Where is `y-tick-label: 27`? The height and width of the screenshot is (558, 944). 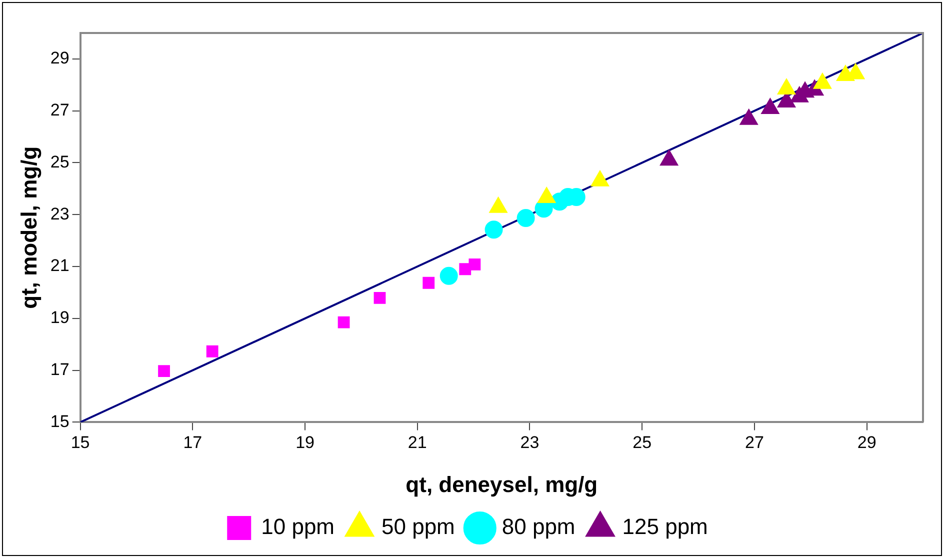 y-tick-label: 27 is located at coordinates (60, 110).